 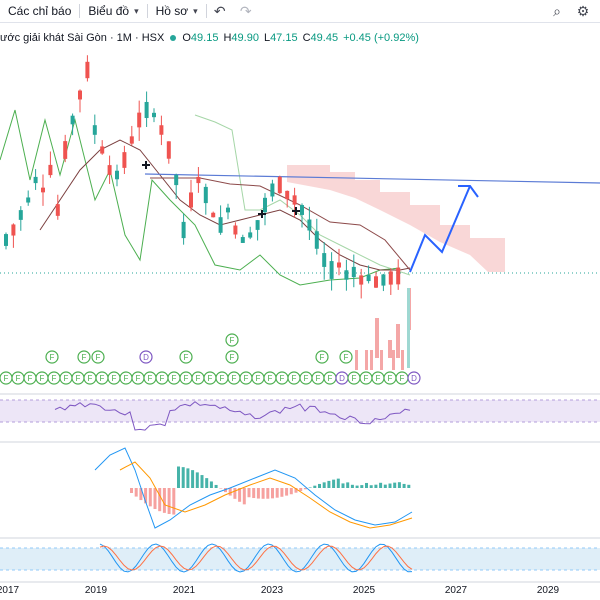 I want to click on base-line, so click(x=225, y=205).